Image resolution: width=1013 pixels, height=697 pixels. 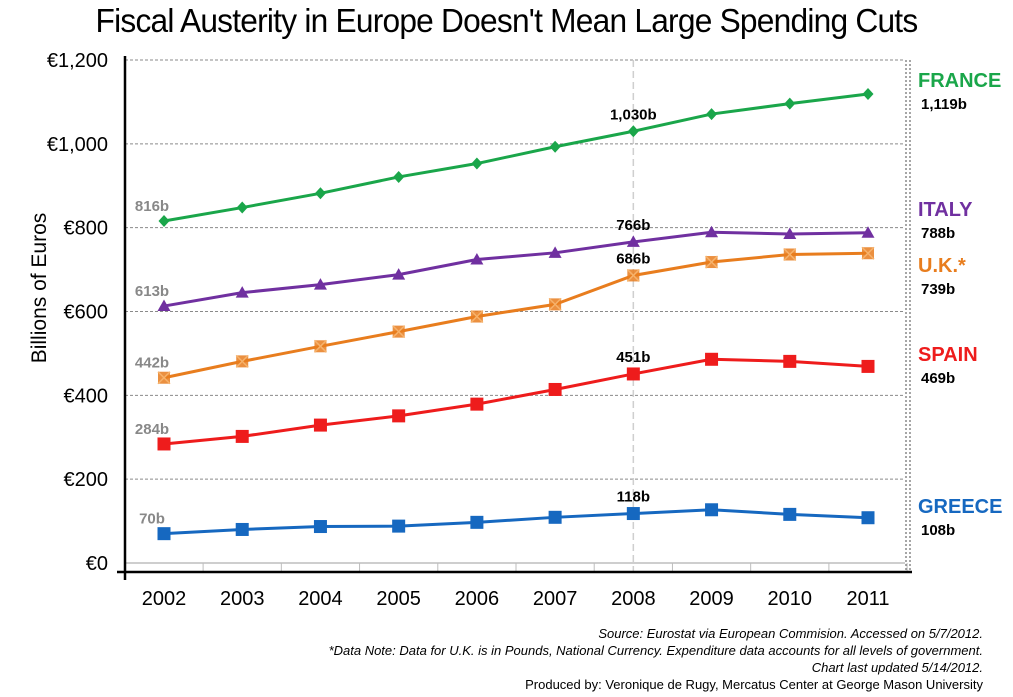 I want to click on y-tick-label: €600, so click(x=86, y=313).